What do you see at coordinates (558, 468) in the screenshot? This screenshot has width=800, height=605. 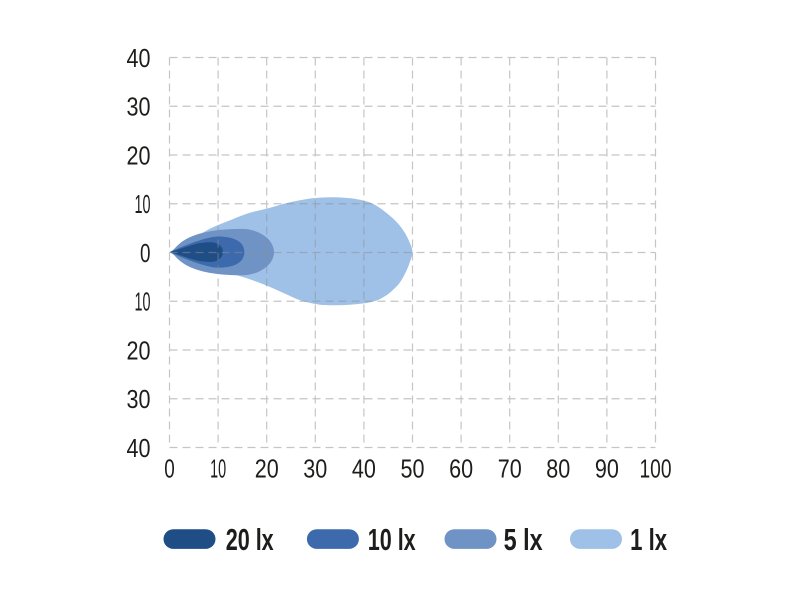 I see `svg-text: 80` at bounding box center [558, 468].